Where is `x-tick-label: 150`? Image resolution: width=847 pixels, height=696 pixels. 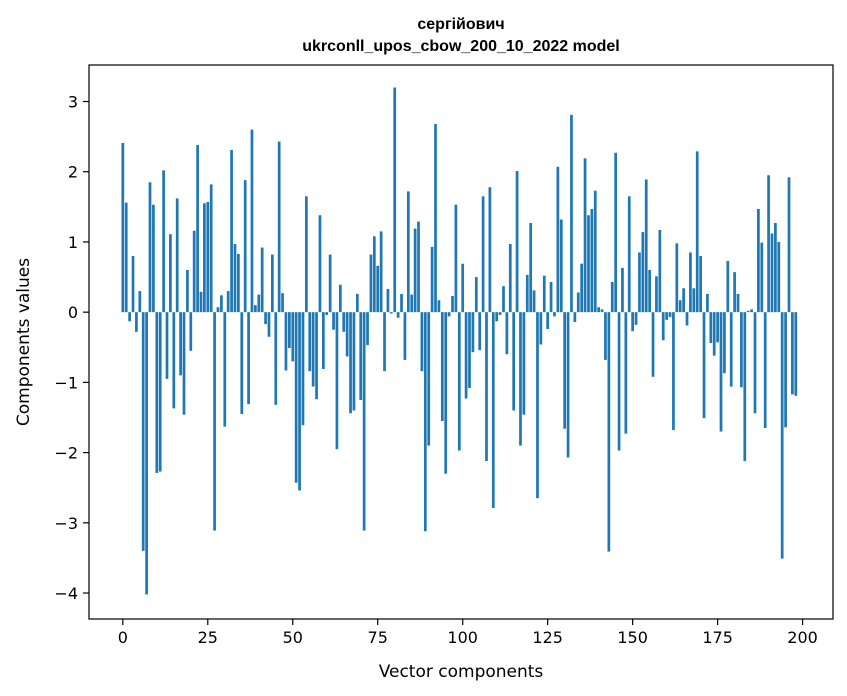 x-tick-label: 150 is located at coordinates (632, 637).